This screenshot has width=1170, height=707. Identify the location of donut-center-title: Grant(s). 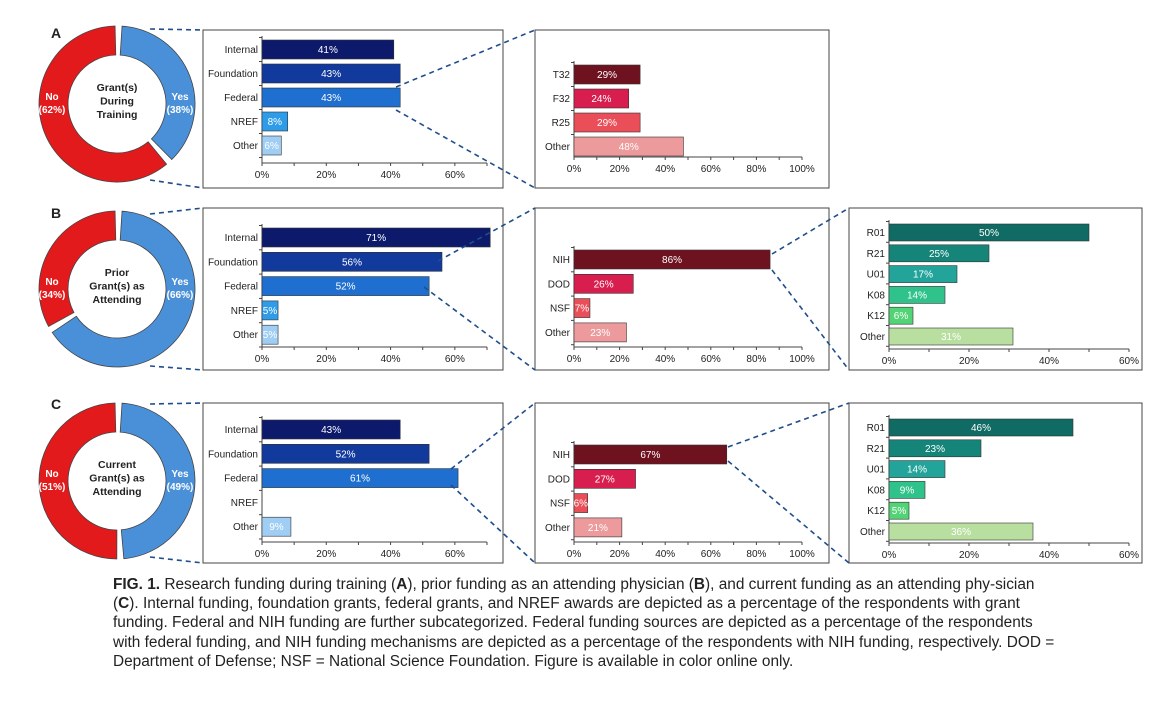
(117, 88).